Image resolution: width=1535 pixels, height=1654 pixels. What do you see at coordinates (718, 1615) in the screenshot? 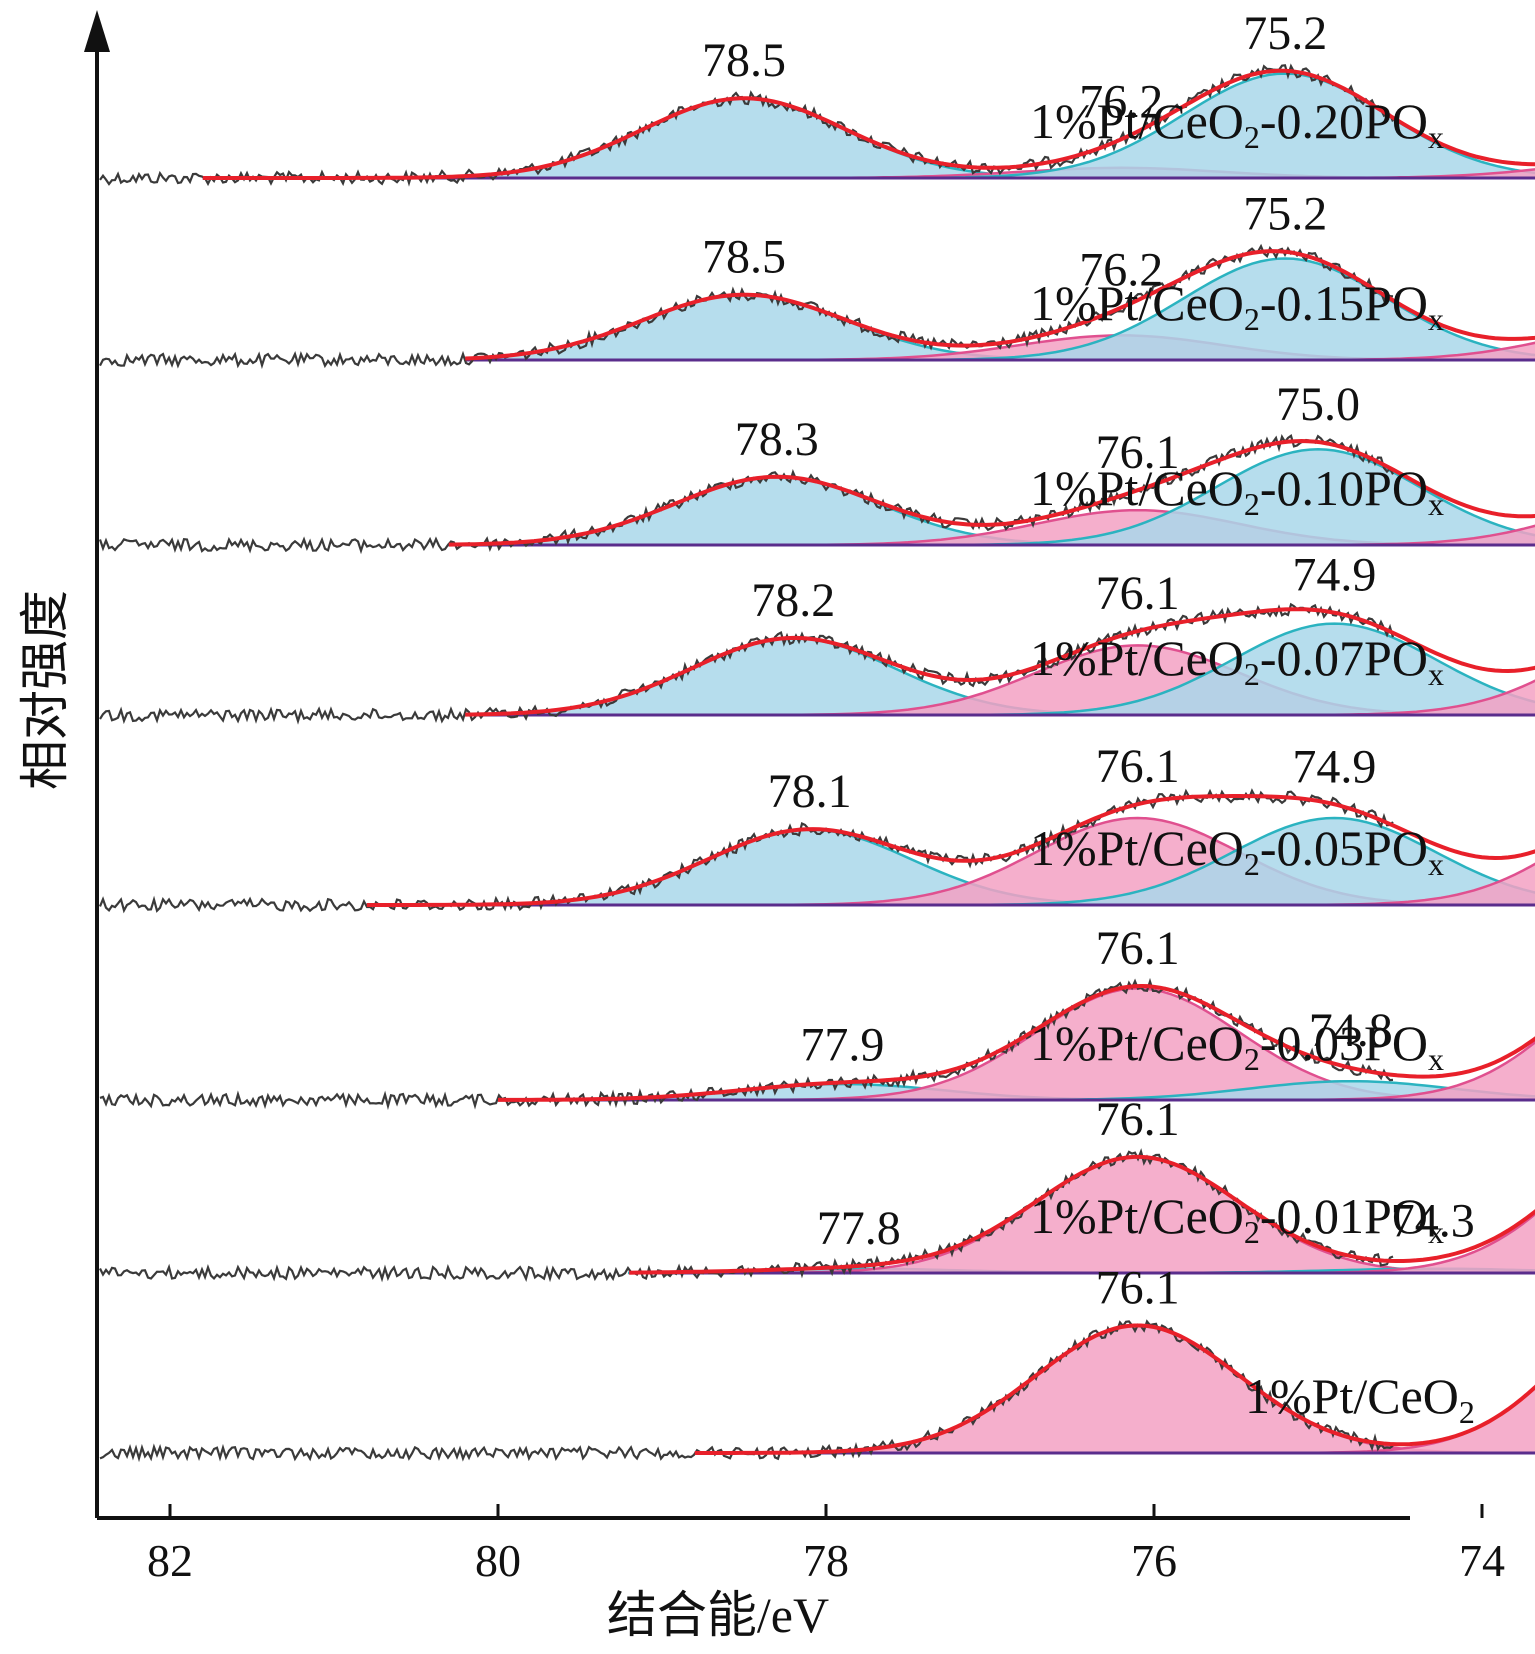
I see `x-axis-title: 结合能/eV` at bounding box center [718, 1615].